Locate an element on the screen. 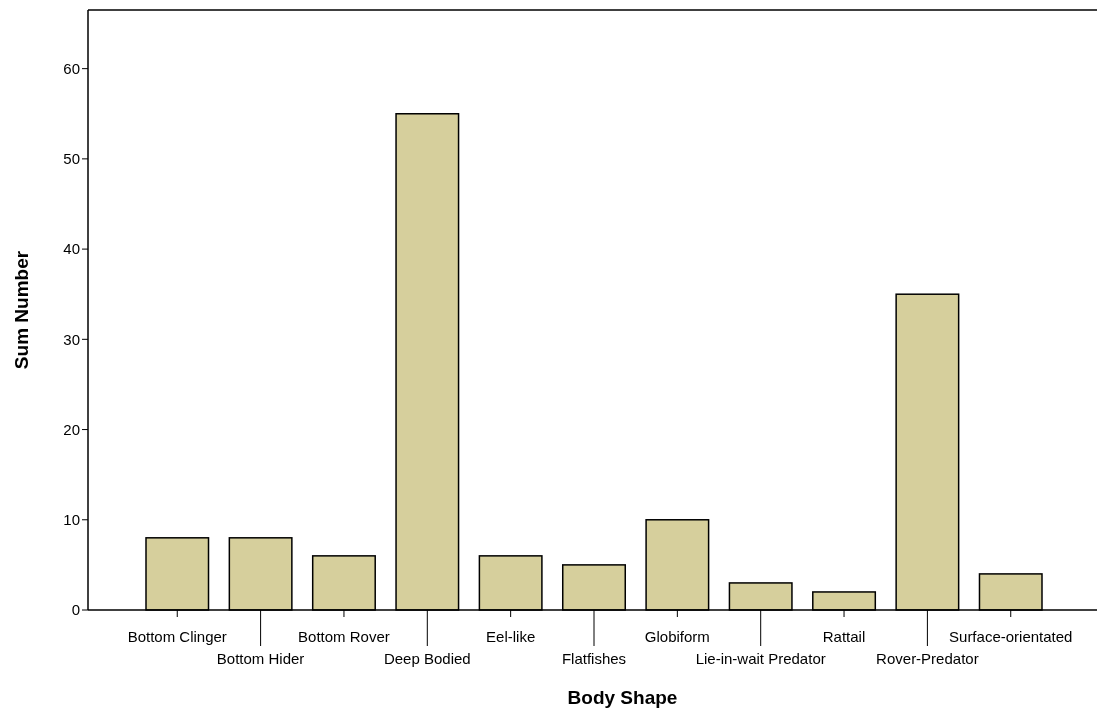  y-tick-label: 20 is located at coordinates (71, 429).